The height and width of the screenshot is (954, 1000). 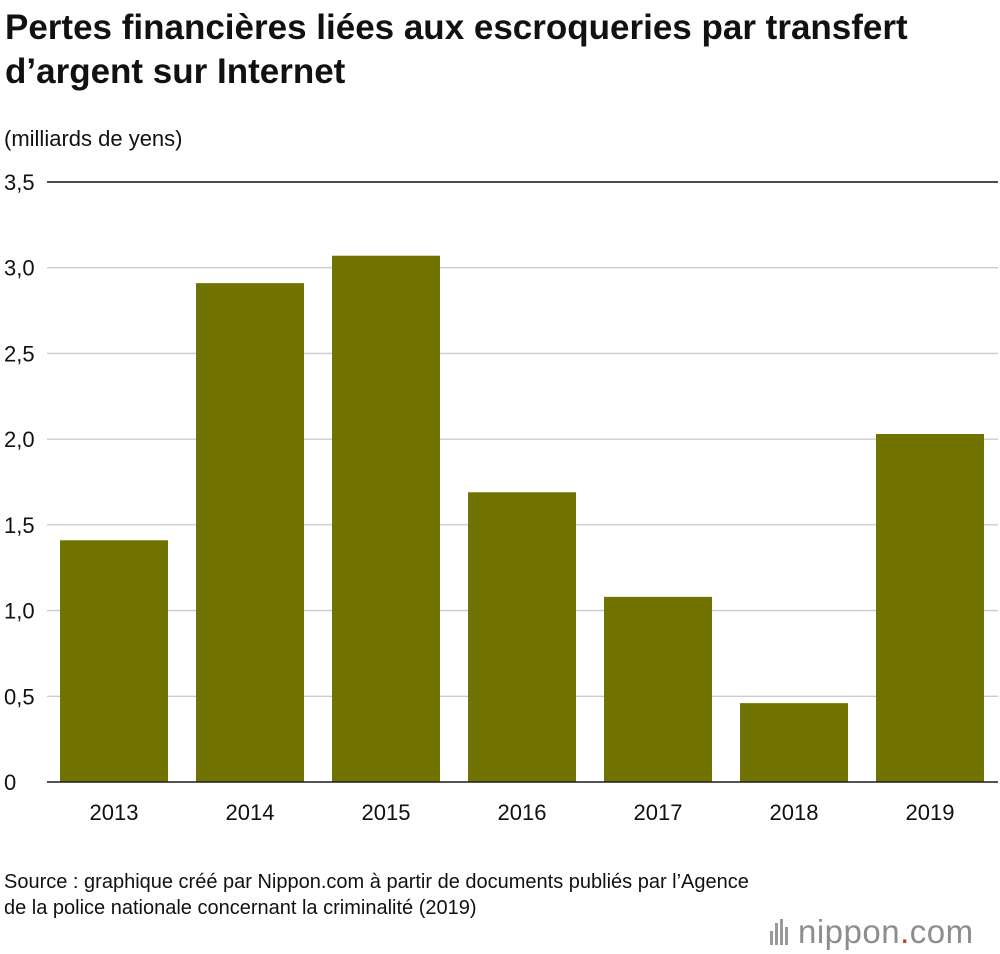 I want to click on x-tick-label: 2018, so click(x=794, y=812).